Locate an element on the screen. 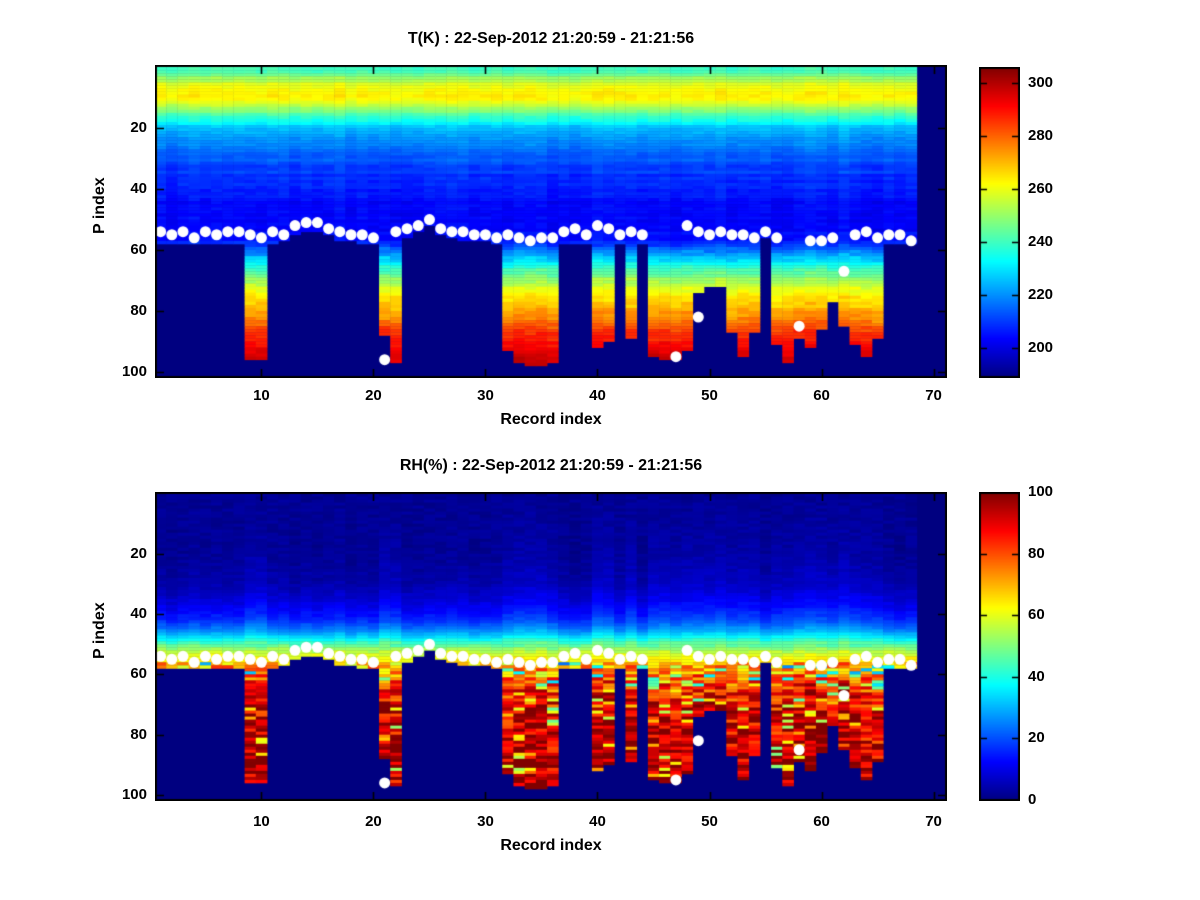  colorbar-tick-label: 0 is located at coordinates (1032, 799).